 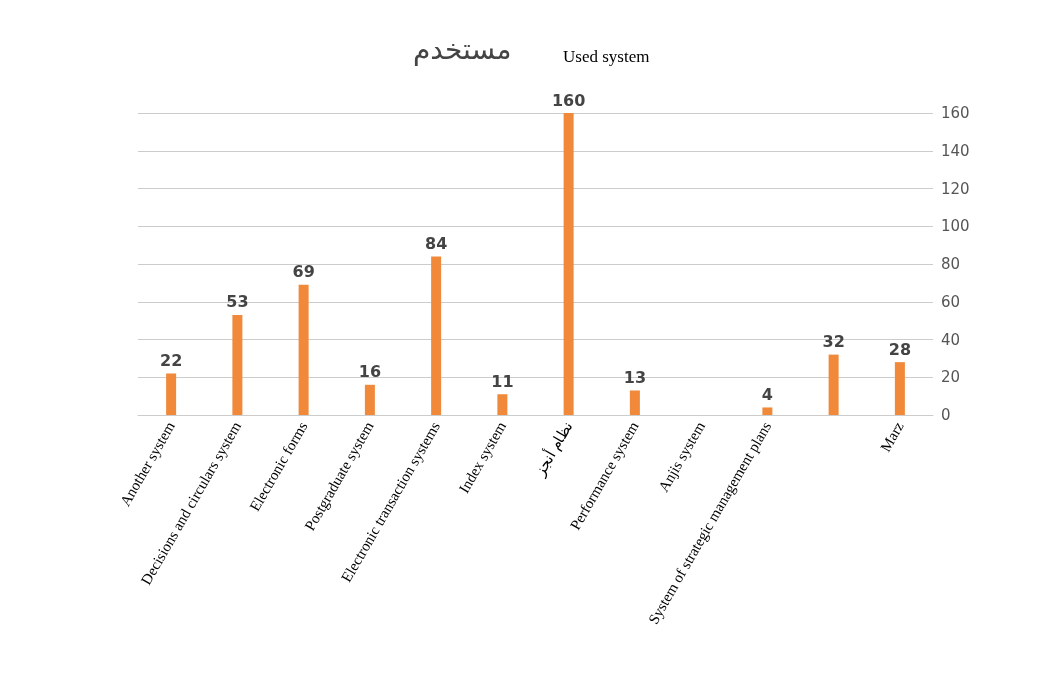 I want to click on y-tick-label: 0, so click(x=946, y=415).